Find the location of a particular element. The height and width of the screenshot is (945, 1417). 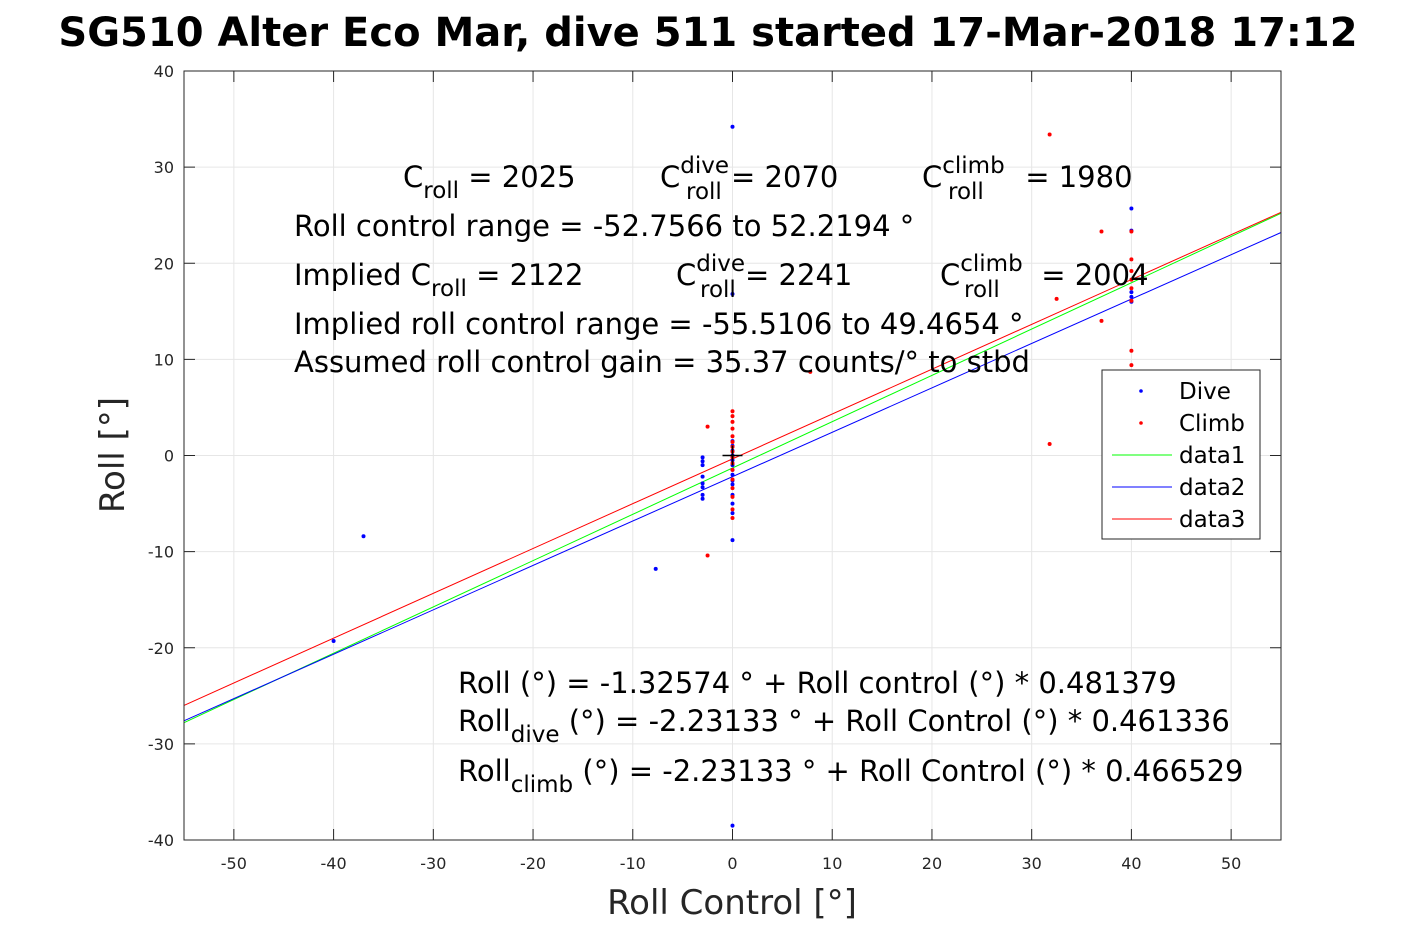

annotation-c-roll: Croll = 2025 is located at coordinates (489, 182).